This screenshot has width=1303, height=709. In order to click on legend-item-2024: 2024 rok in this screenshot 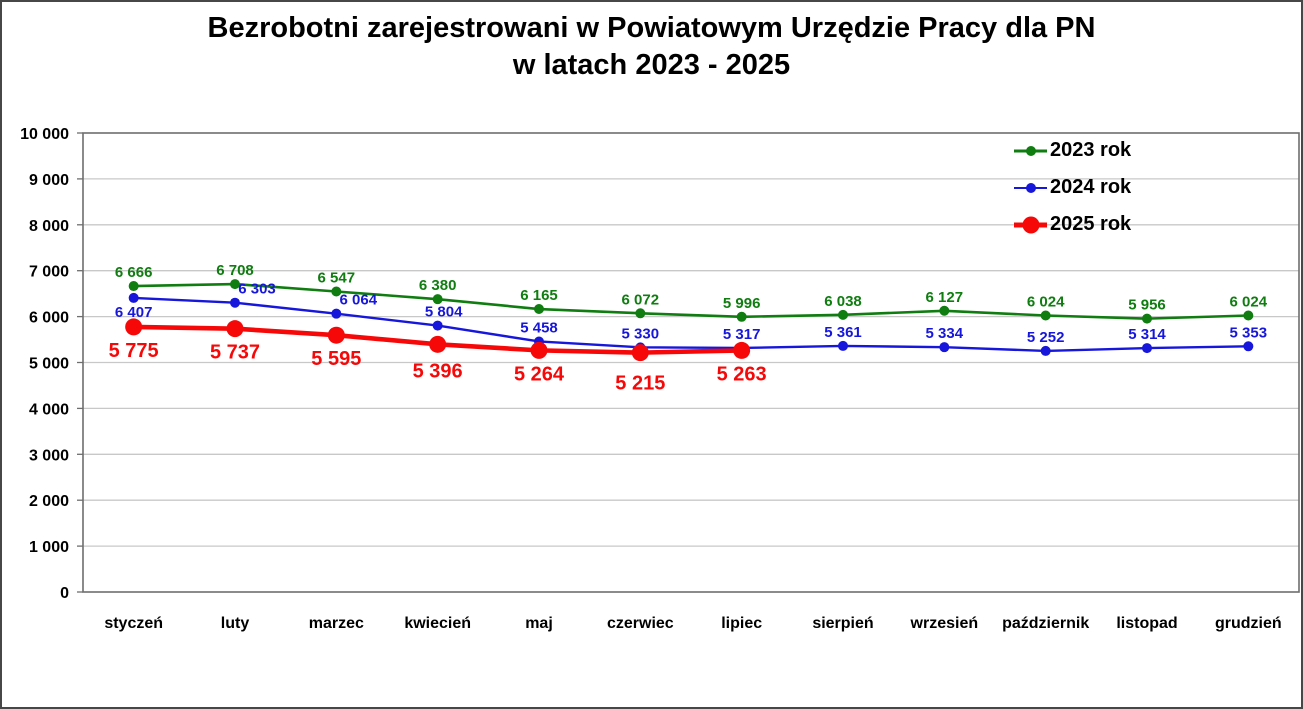, I will do `click(1072, 187)`.